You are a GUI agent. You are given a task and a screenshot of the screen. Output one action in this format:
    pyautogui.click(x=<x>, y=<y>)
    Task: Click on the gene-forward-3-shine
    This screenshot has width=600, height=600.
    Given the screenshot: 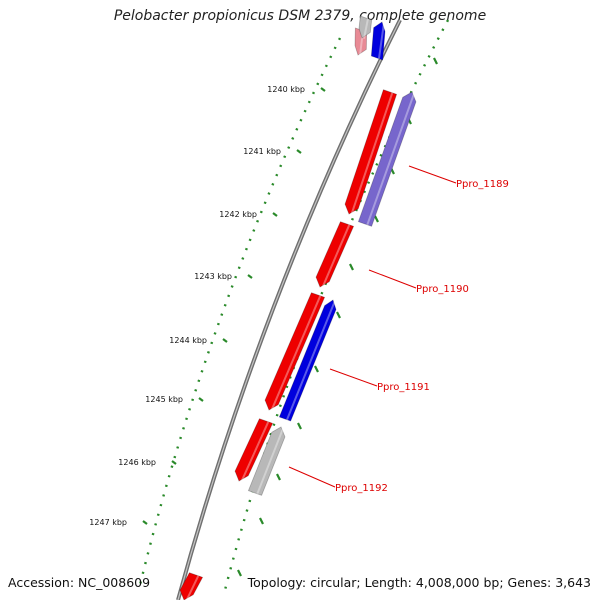 What is the action you would take?
    pyautogui.click(x=296, y=353)
    